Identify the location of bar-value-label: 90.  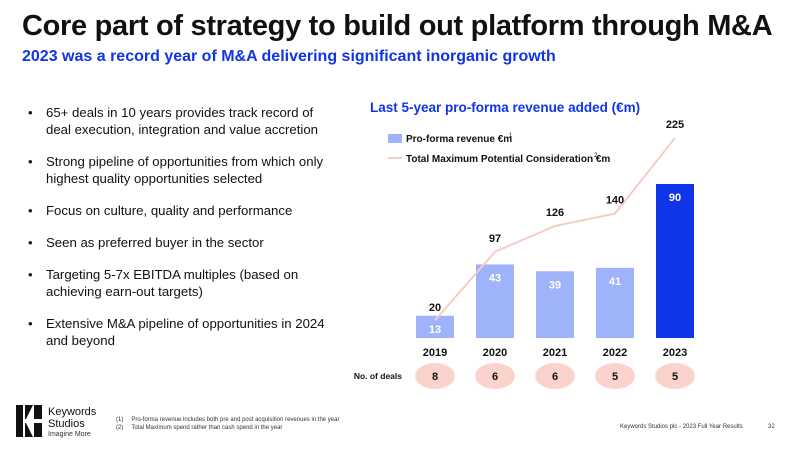
(675, 198).